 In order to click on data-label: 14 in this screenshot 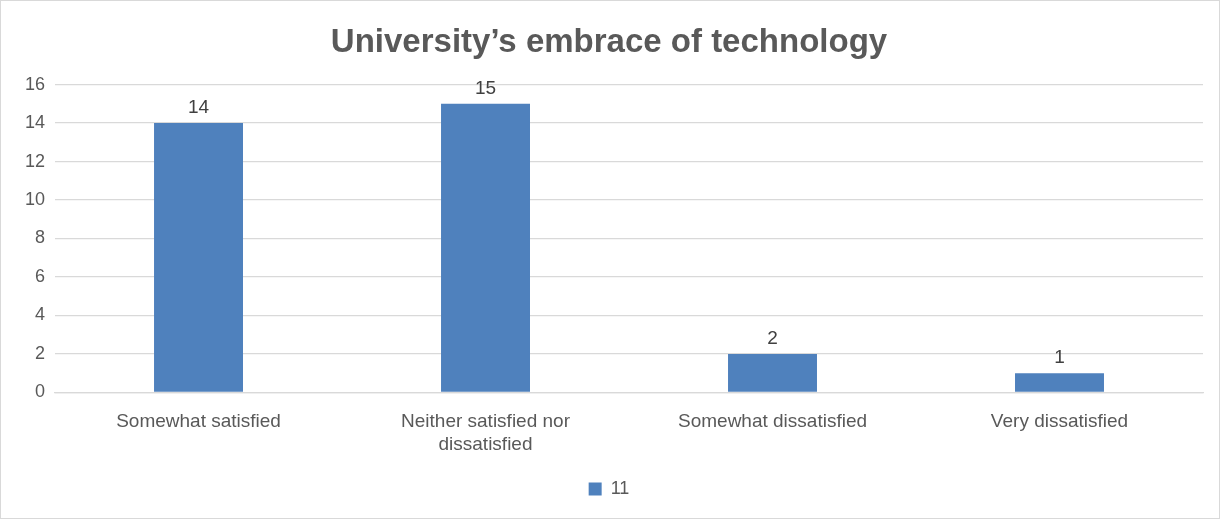, I will do `click(198, 106)`.